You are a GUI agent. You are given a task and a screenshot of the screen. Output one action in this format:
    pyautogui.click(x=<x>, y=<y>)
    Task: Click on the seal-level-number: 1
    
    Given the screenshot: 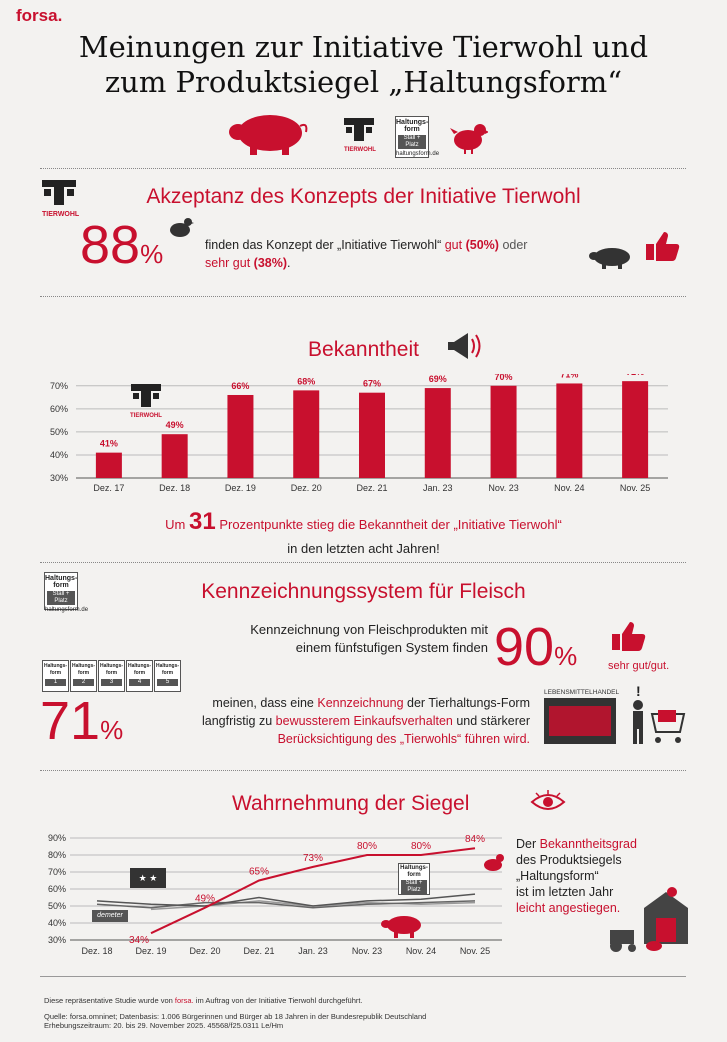 What is the action you would take?
    pyautogui.click(x=55, y=682)
    